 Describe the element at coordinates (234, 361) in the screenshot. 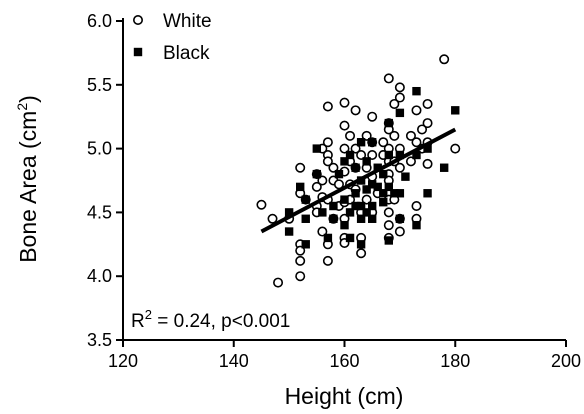

I see `x-tick-label: 140` at that location.